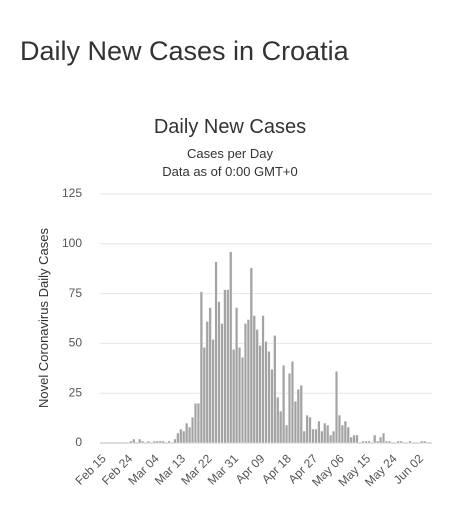  Describe the element at coordinates (76, 392) in the screenshot. I see `y-tick-label: 25` at that location.